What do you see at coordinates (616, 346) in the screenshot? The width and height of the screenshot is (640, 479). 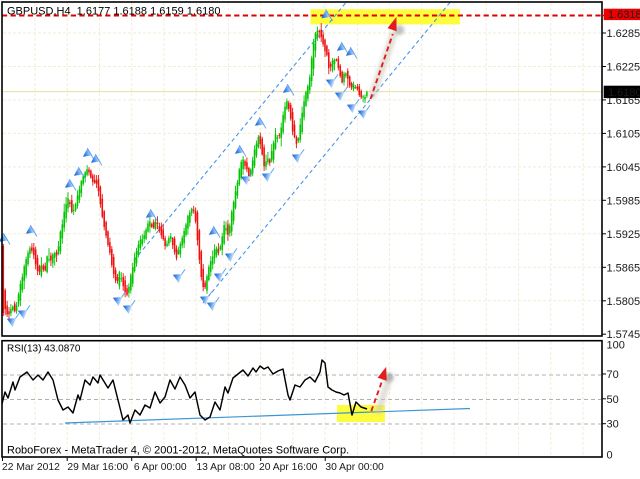 I see `svg-text: 100` at bounding box center [616, 346].